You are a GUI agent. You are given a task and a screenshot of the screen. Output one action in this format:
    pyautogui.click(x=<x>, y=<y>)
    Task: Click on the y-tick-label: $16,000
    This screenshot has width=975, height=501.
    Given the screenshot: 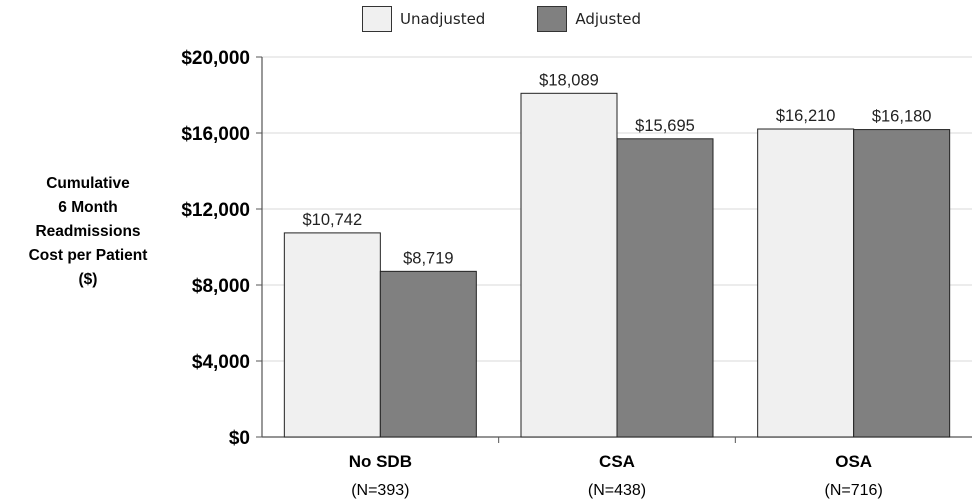 What is the action you would take?
    pyautogui.click(x=215, y=134)
    